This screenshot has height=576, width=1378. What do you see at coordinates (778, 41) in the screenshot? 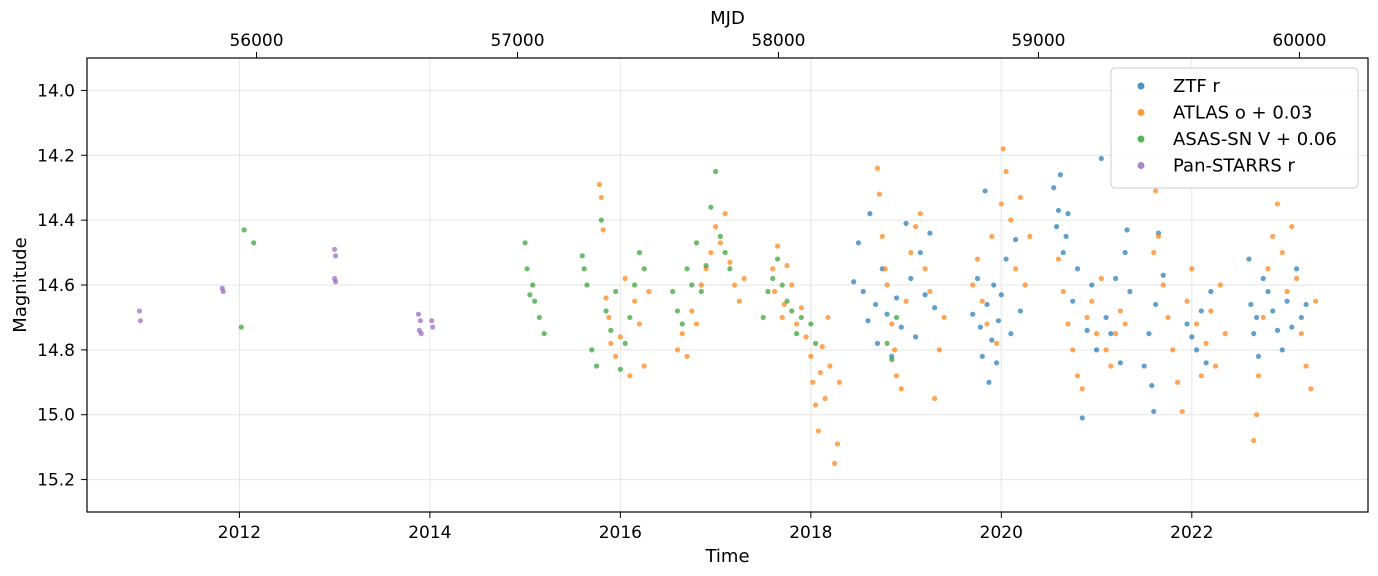
I see `top-tick-label: 58000` at bounding box center [778, 41].